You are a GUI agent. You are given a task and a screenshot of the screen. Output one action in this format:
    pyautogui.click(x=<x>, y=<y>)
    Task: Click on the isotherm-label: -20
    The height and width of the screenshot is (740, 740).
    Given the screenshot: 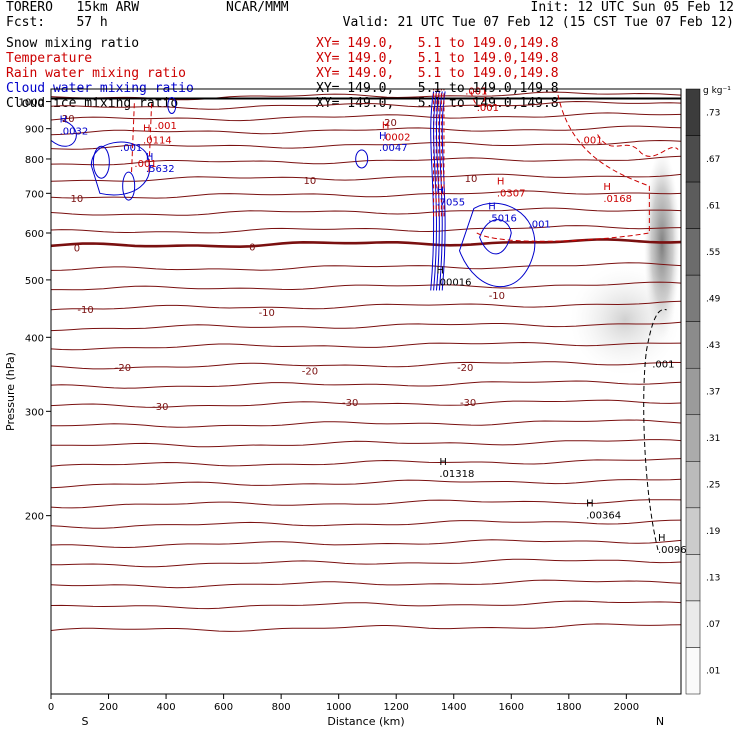 What is the action you would take?
    pyautogui.click(x=310, y=372)
    